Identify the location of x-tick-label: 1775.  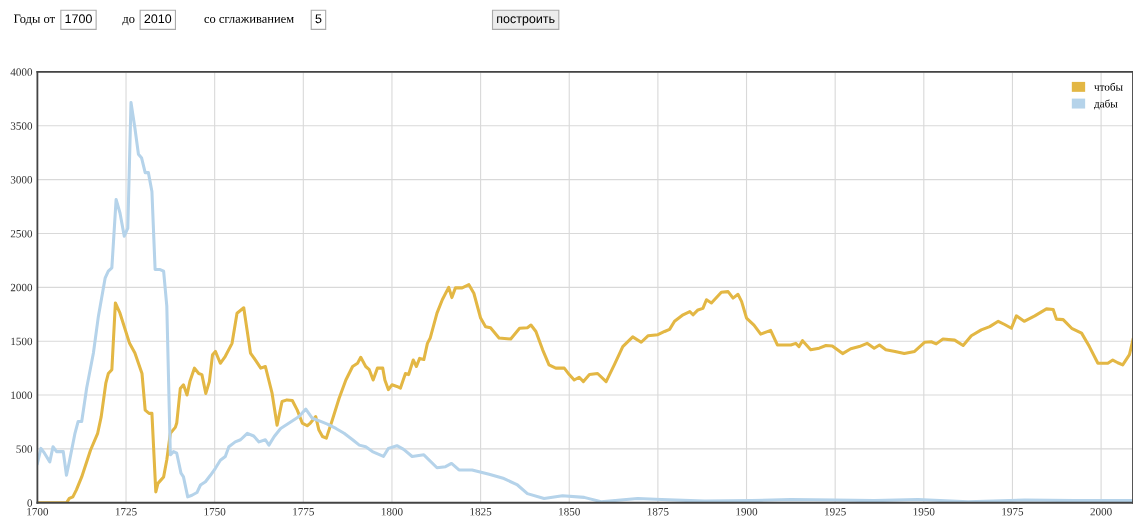
(303, 512).